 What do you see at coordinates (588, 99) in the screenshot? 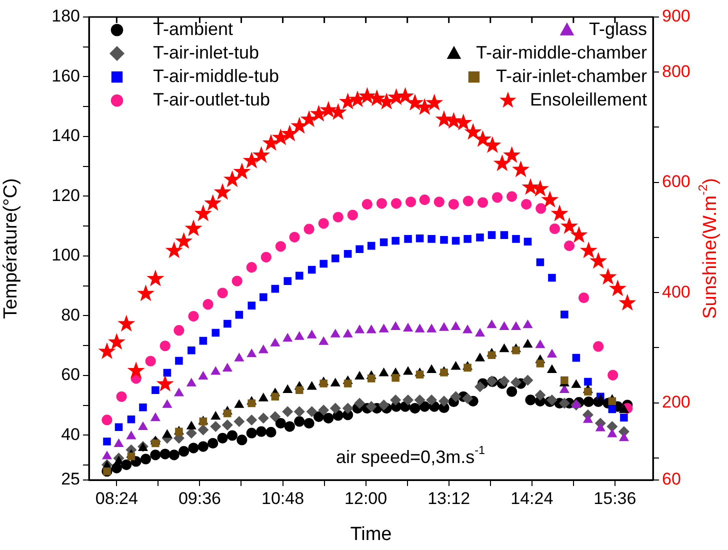
I see `legend-label: Ensoleillement` at bounding box center [588, 99].